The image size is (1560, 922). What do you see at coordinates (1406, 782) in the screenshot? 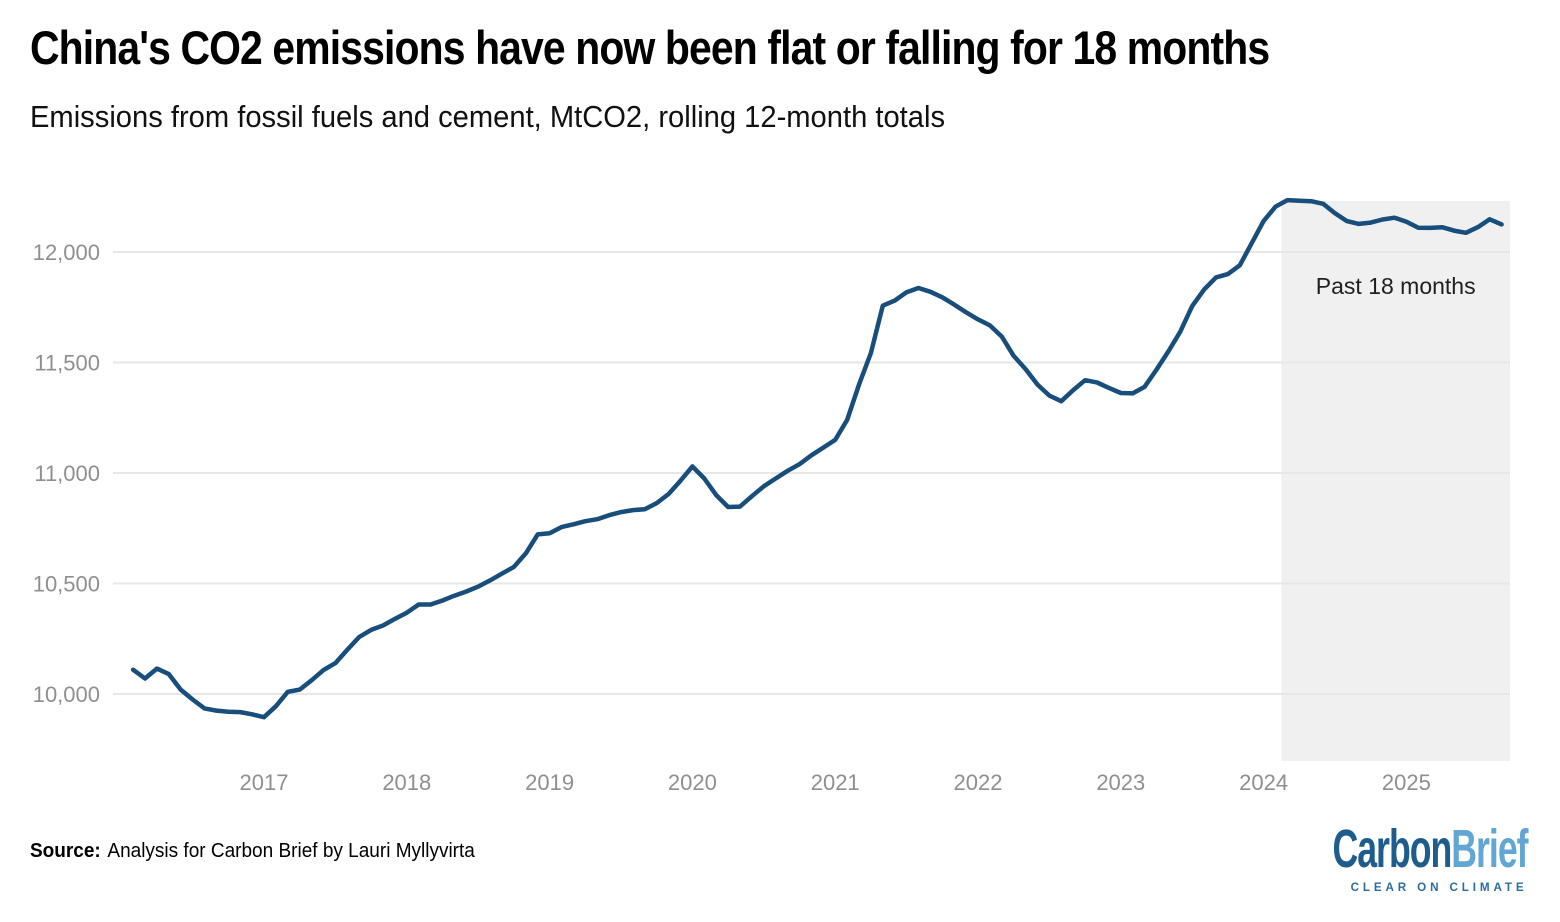
I see `x-axis-label: 2025` at bounding box center [1406, 782].